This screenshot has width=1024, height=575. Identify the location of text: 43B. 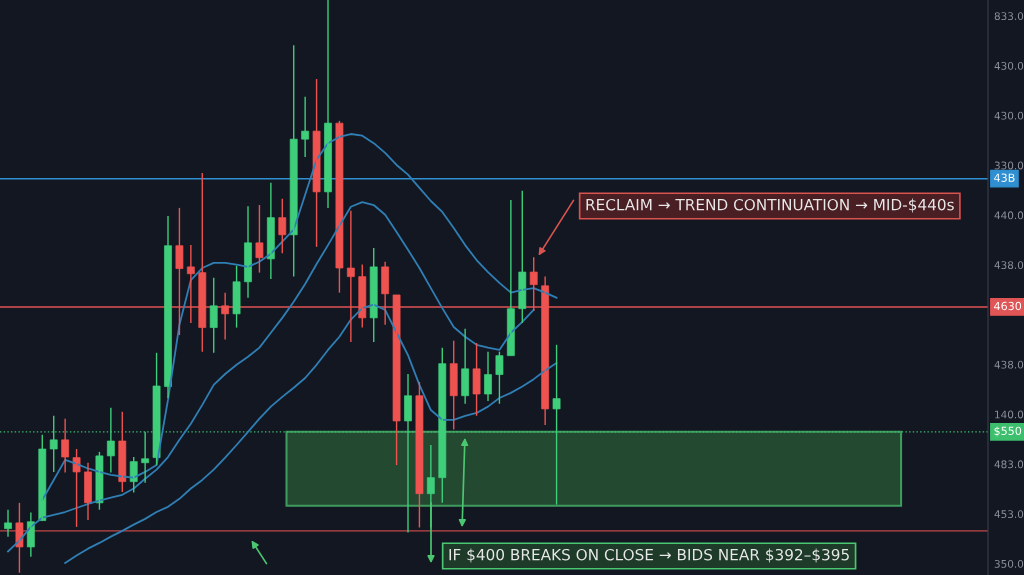
(1004, 177).